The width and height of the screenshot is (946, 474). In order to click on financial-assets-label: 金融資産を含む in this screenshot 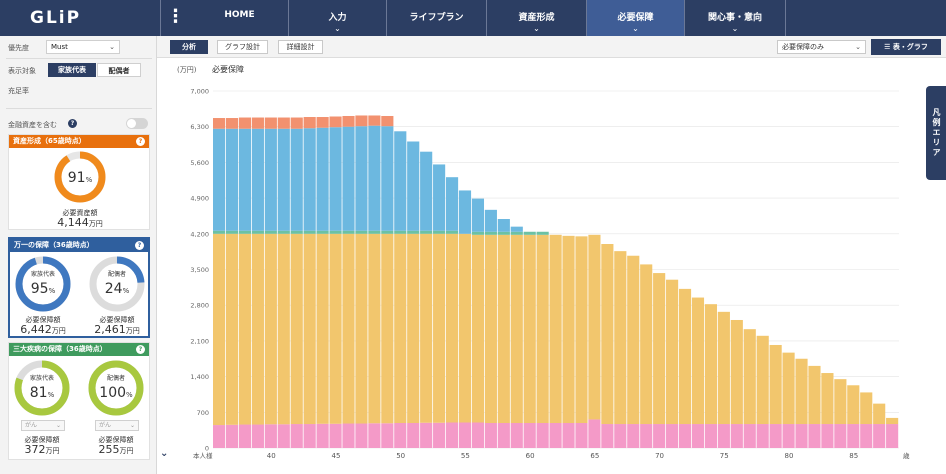, I will do `click(32, 125)`.